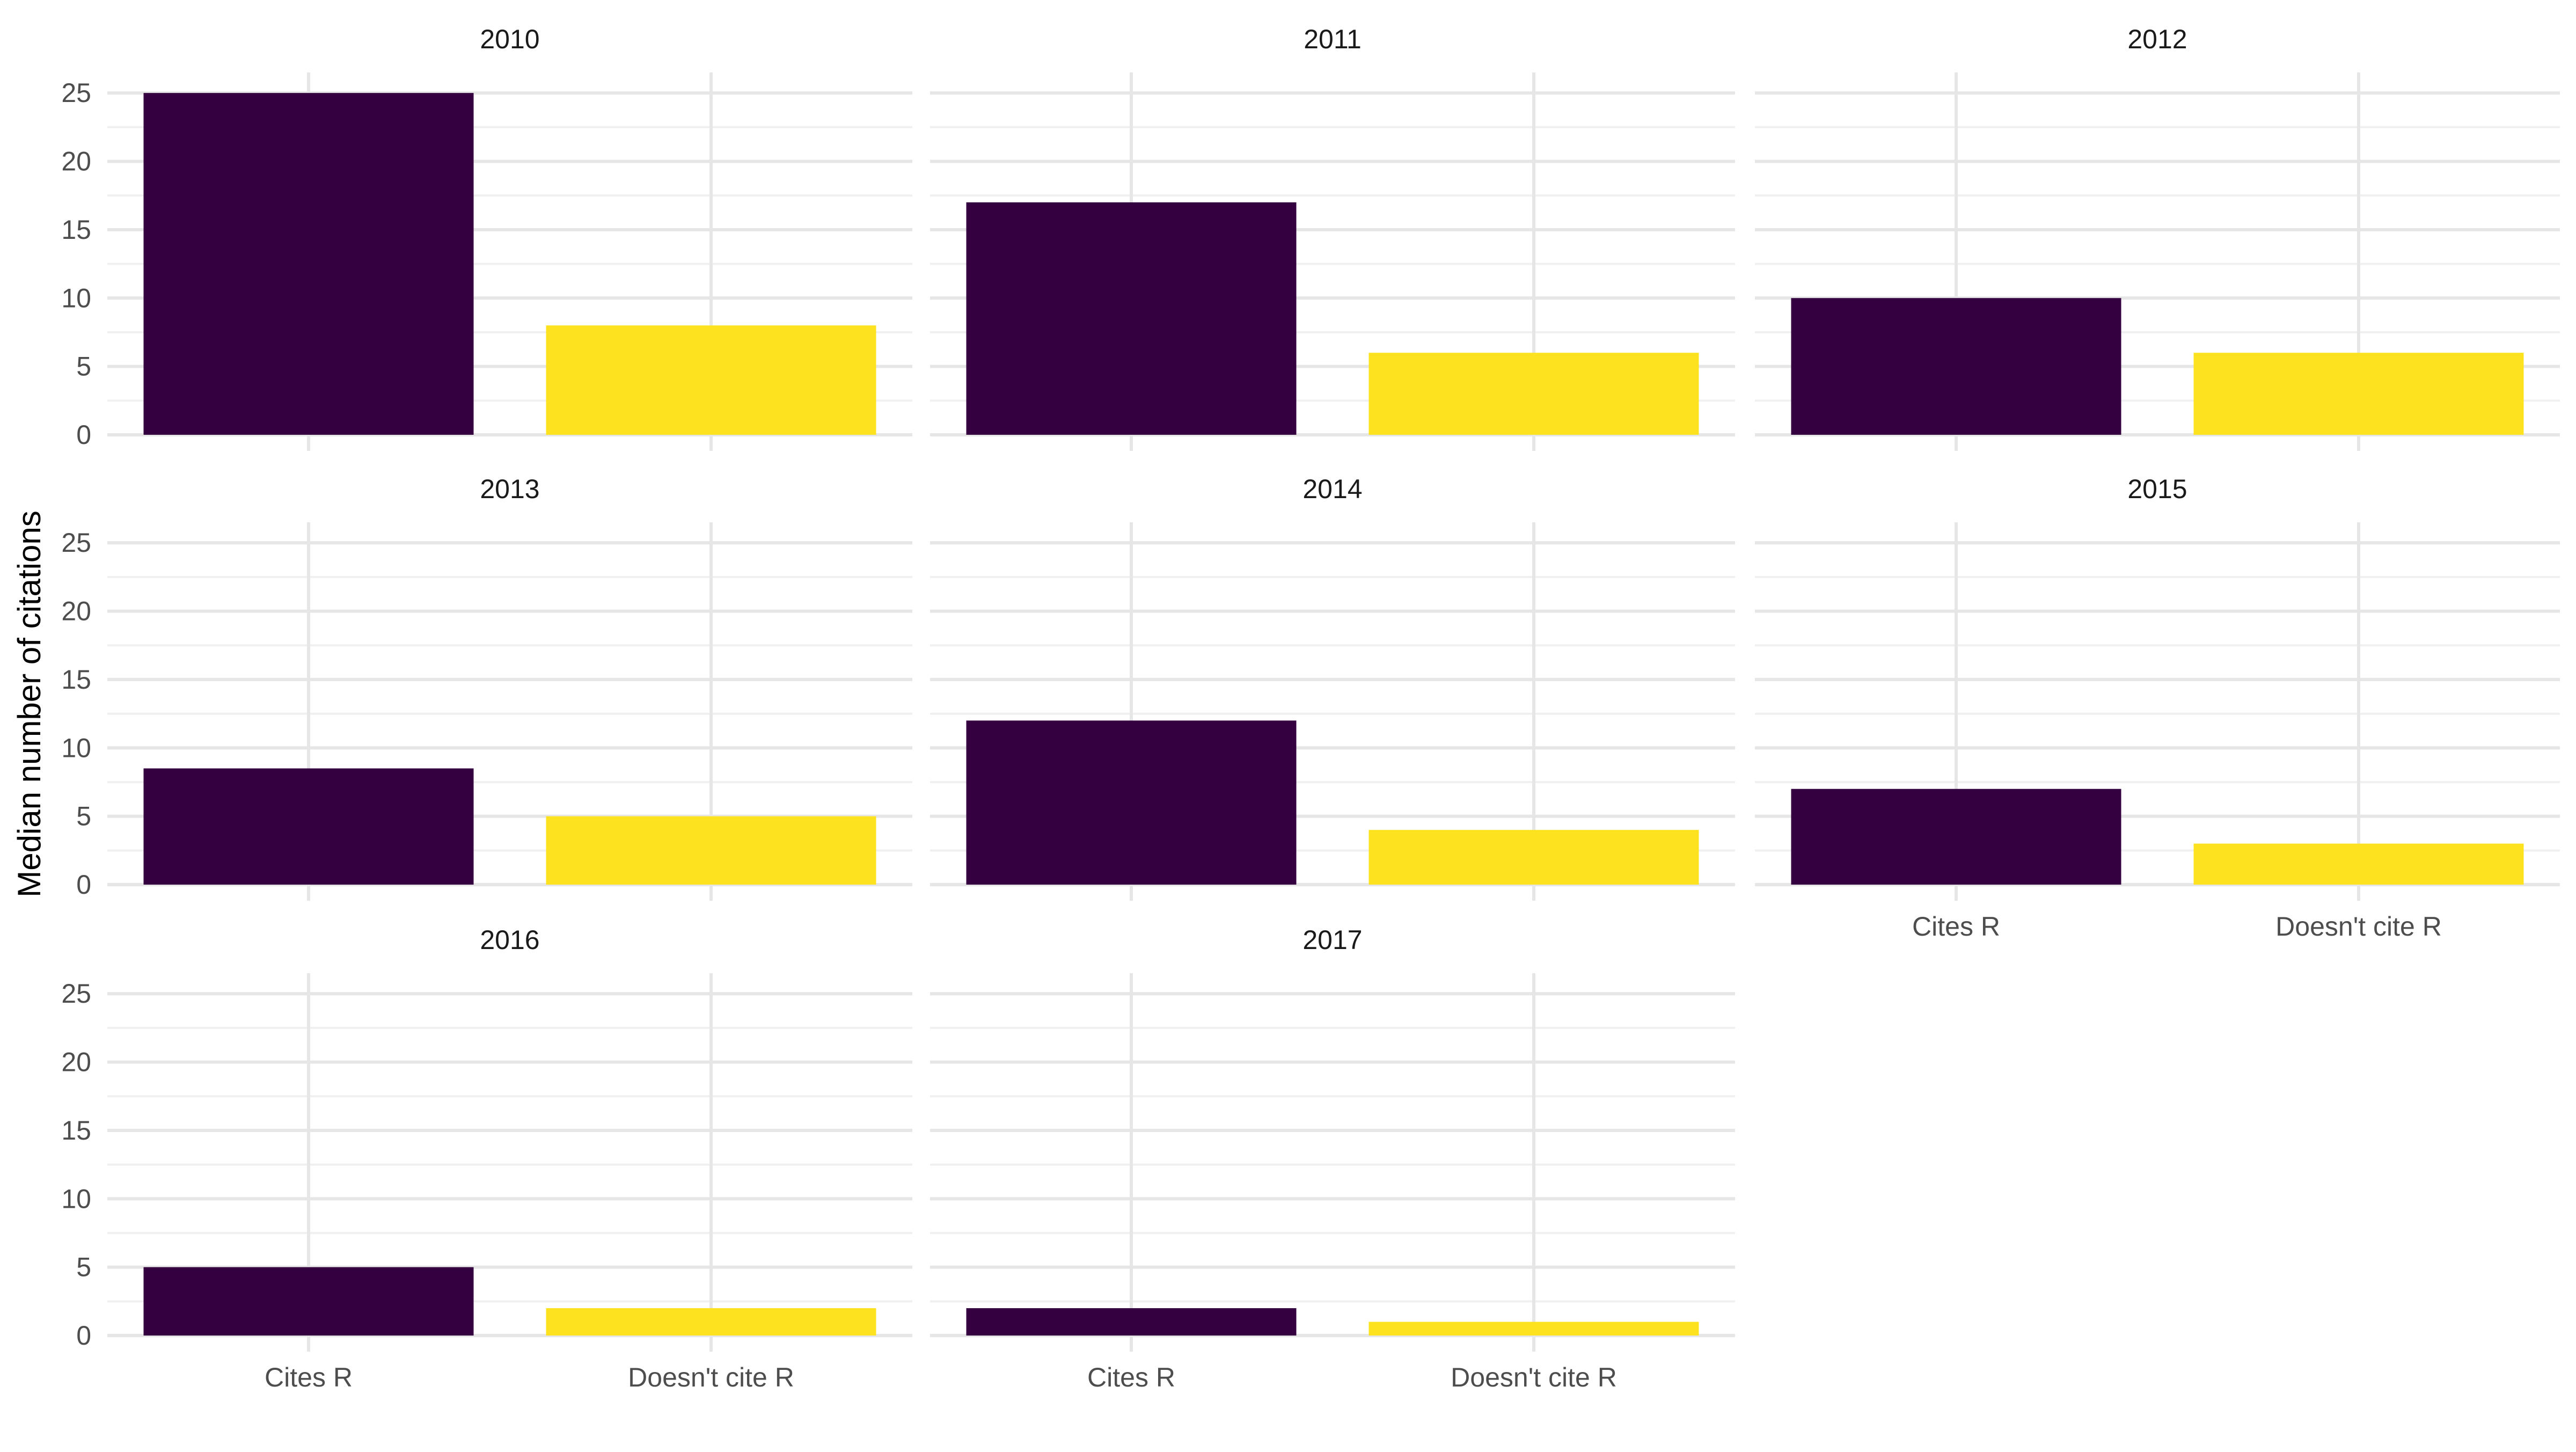 The image size is (2576, 1452). I want to click on facet-panel-2017: 2017 Cites R Doesn't cite R, so click(1332, 1158).